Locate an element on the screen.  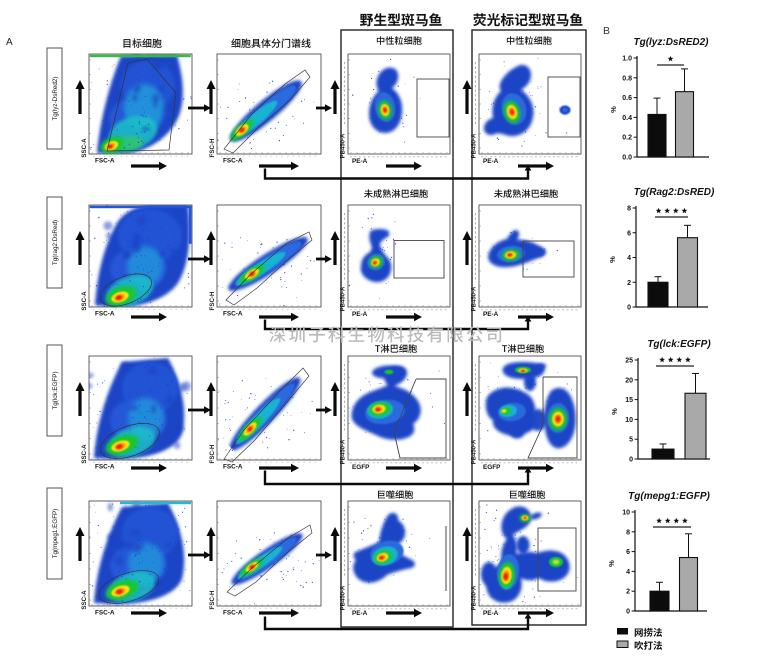
svg-text: Tg(lyz:DsRED2) is located at coordinates (671, 42).